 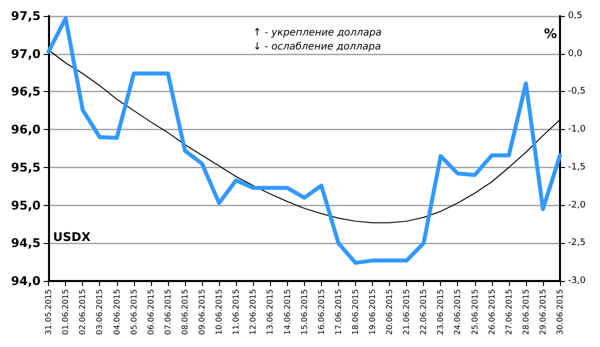 What do you see at coordinates (321, 312) in the screenshot?
I see `x-tick-label: 16.06.2015` at bounding box center [321, 312].